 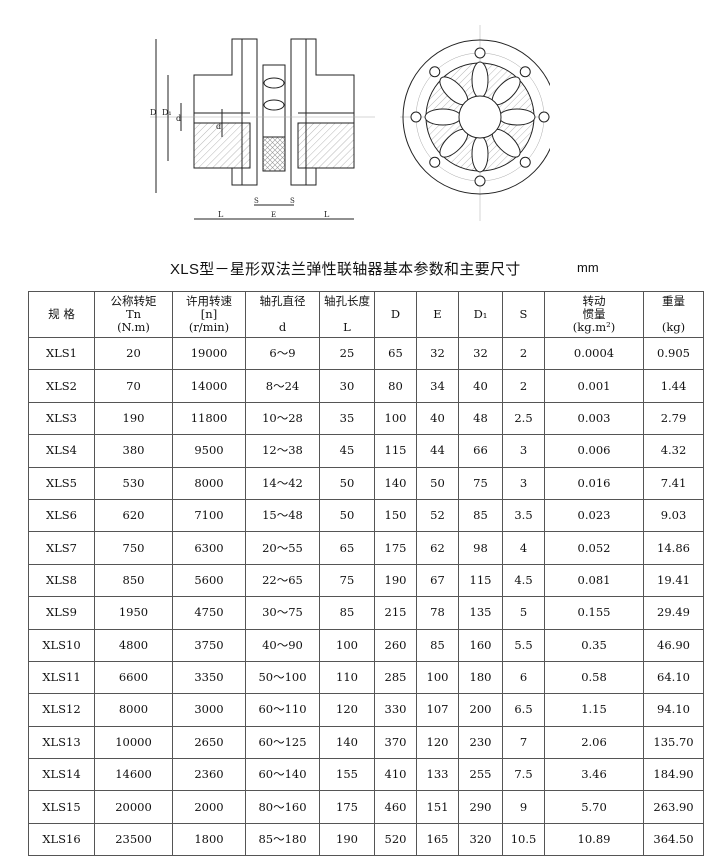 What do you see at coordinates (221, 214) in the screenshot?
I see `dim-label-L-left: L` at bounding box center [221, 214].